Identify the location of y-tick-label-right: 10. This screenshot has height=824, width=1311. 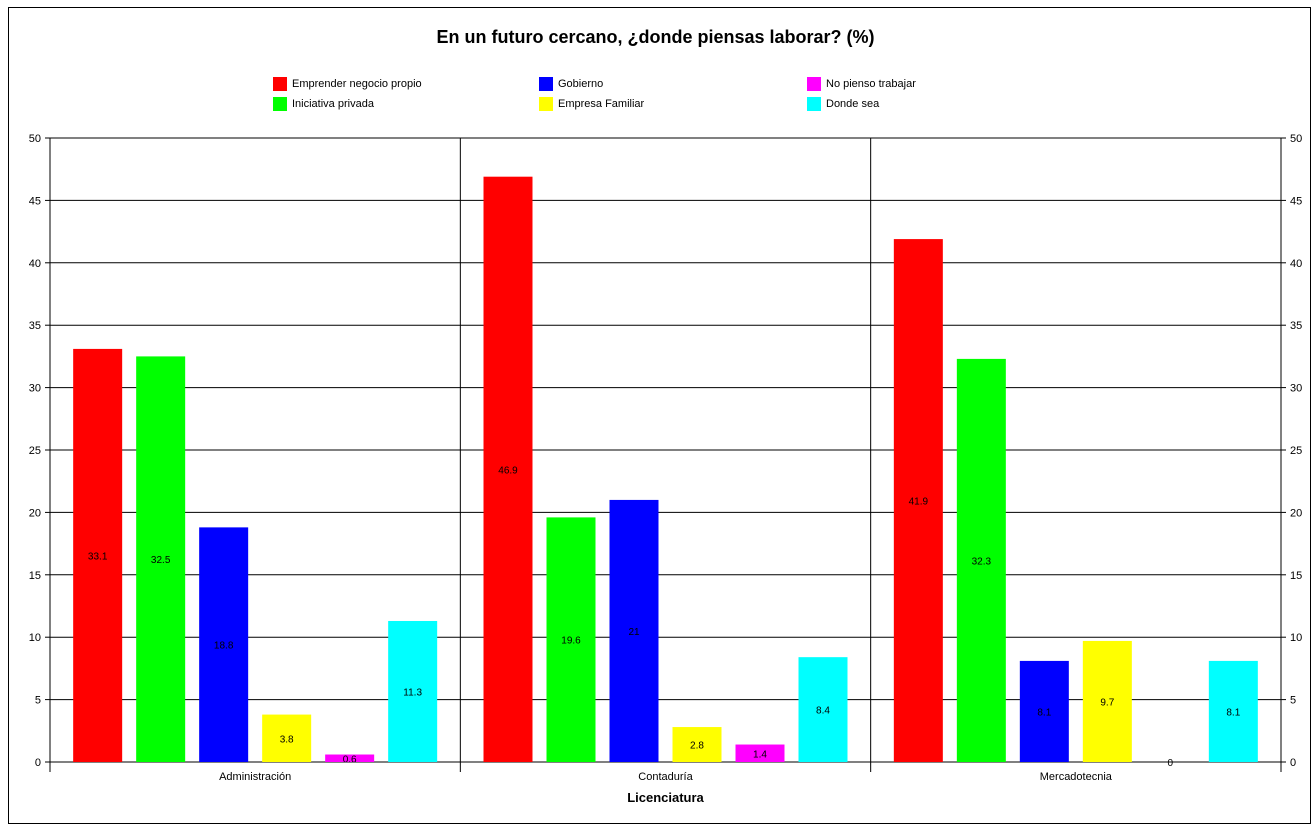
(1296, 638).